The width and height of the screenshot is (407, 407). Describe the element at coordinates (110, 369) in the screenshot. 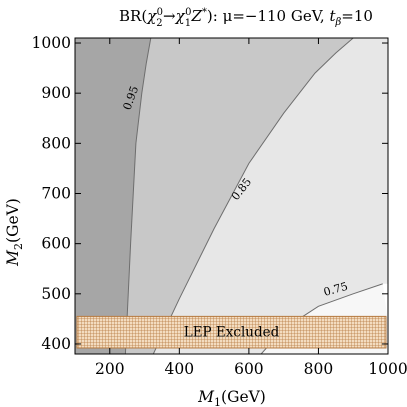

I see `x-tick-label: 200` at that location.